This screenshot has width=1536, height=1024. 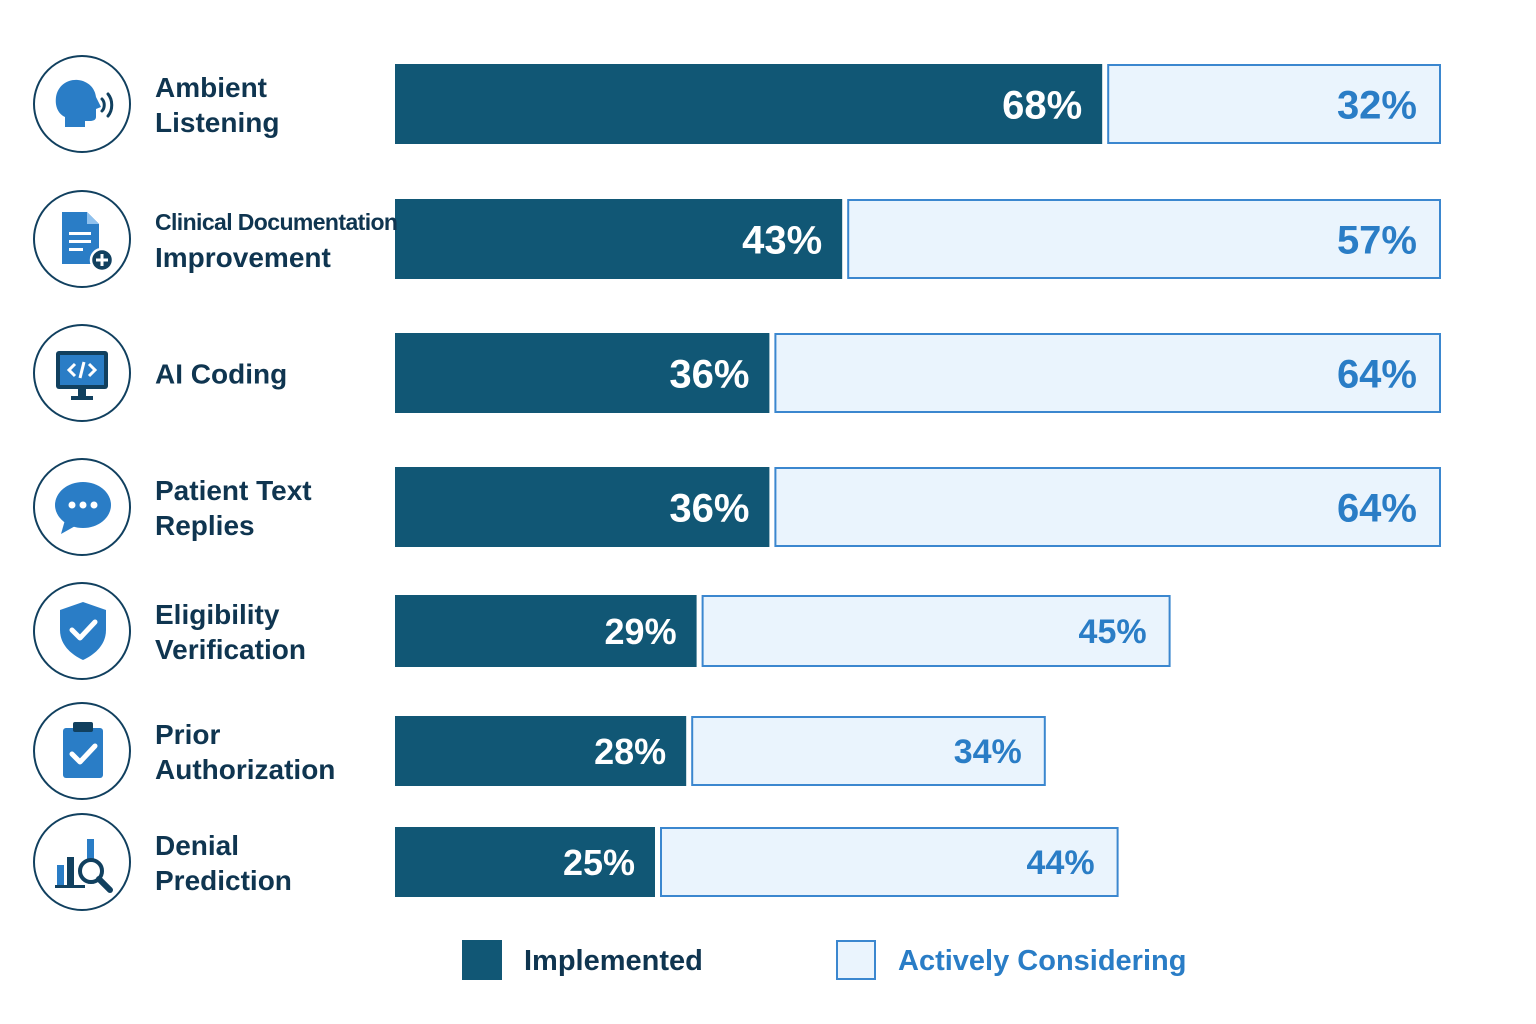 What do you see at coordinates (1377, 374) in the screenshot?
I see `data-label-considering-2: 64%` at bounding box center [1377, 374].